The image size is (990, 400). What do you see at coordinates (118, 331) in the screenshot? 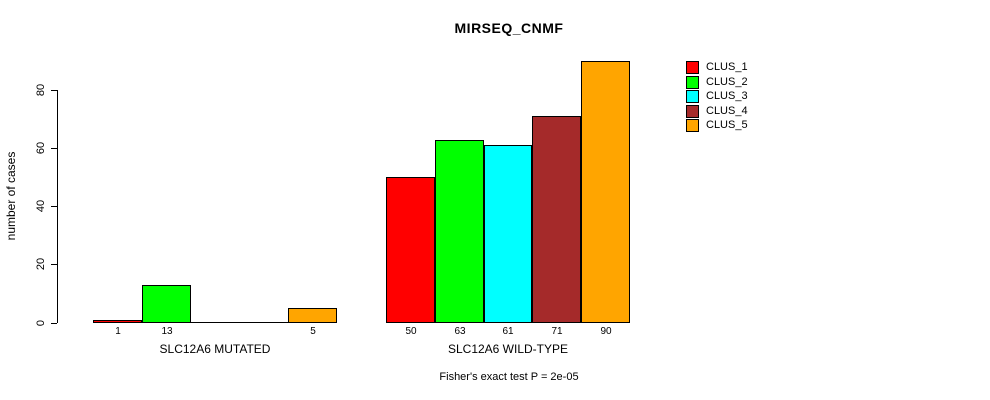
I see `bar-value-label-slc12a6-mutated-clus-1: 1` at bounding box center [118, 331].